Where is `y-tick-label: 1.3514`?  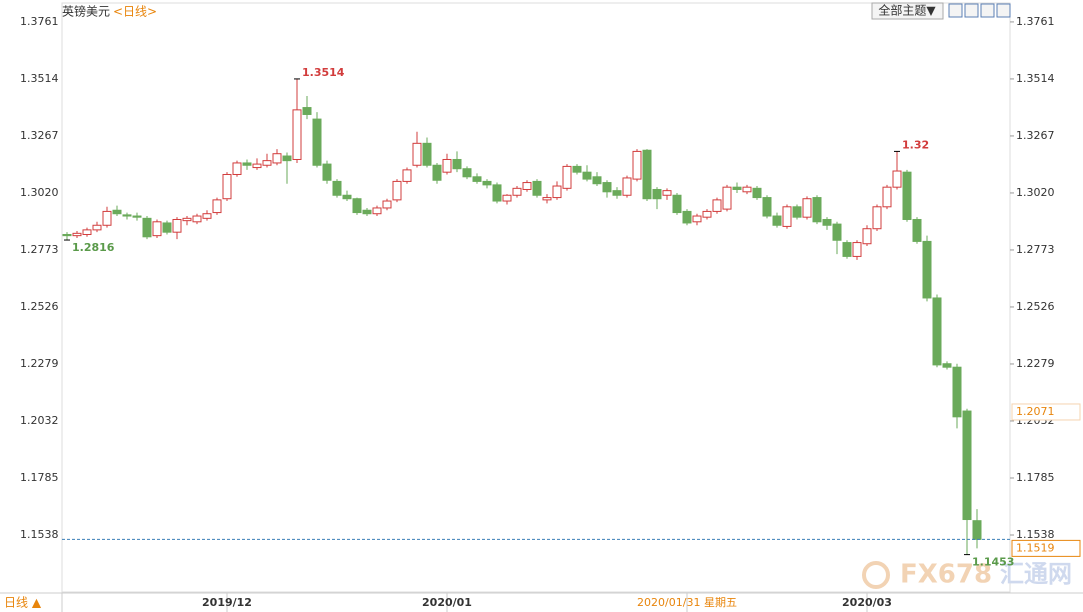 y-tick-label: 1.3514 is located at coordinates (1035, 78).